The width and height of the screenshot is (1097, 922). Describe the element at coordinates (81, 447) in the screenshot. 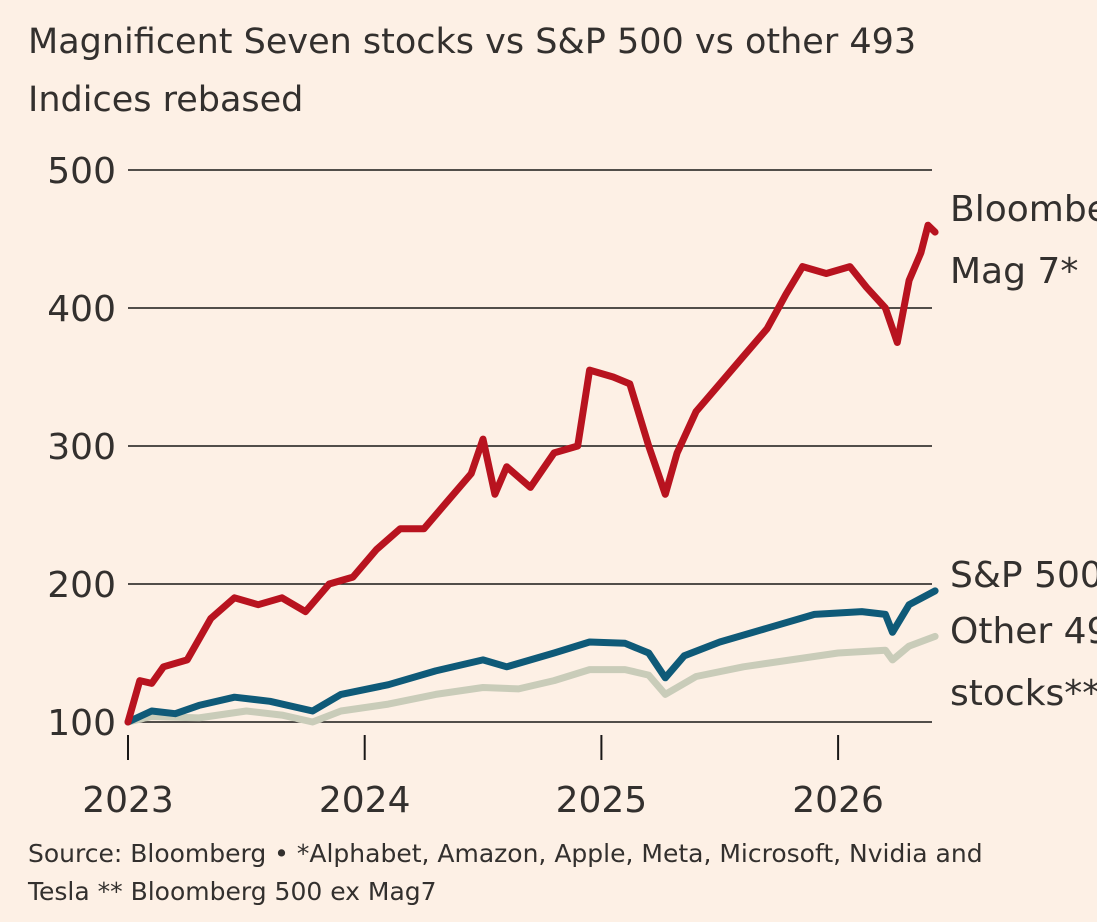

I see `y-tick-label: 300` at that location.